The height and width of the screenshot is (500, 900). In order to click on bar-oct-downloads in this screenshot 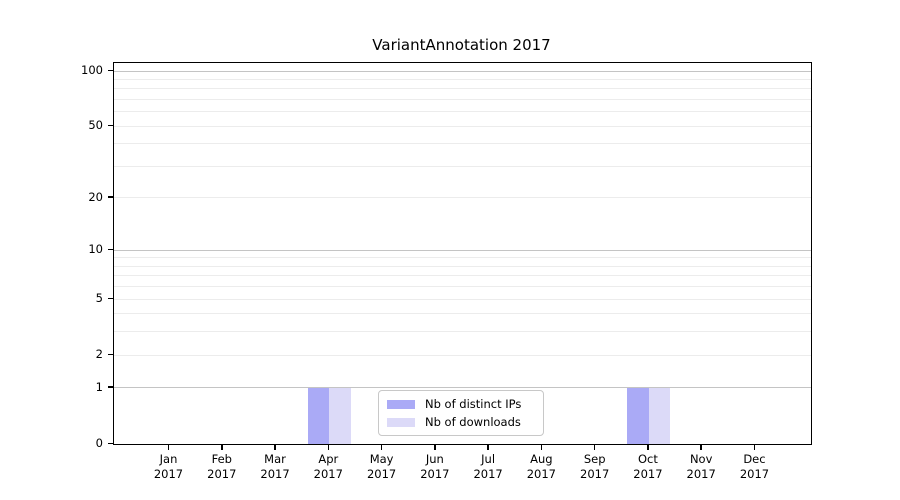, I will do `click(659, 415)`.